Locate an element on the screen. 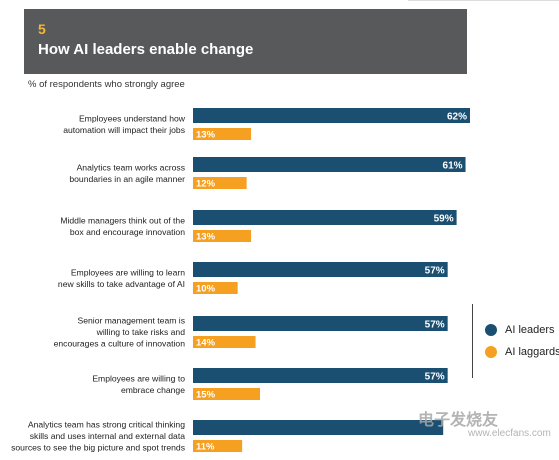 The image size is (559, 460). value-label-laggards-6: 11% is located at coordinates (205, 447).